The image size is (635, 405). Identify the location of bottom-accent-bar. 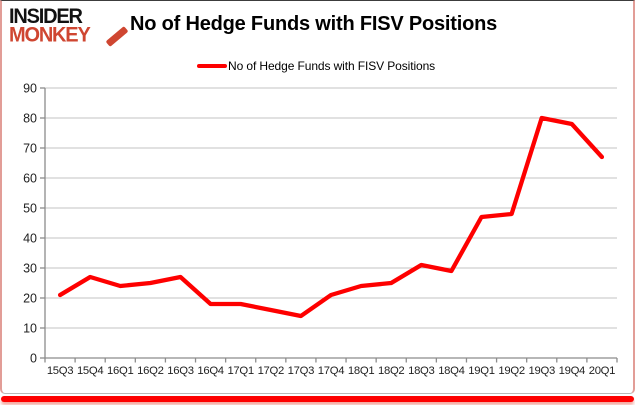
(317, 399).